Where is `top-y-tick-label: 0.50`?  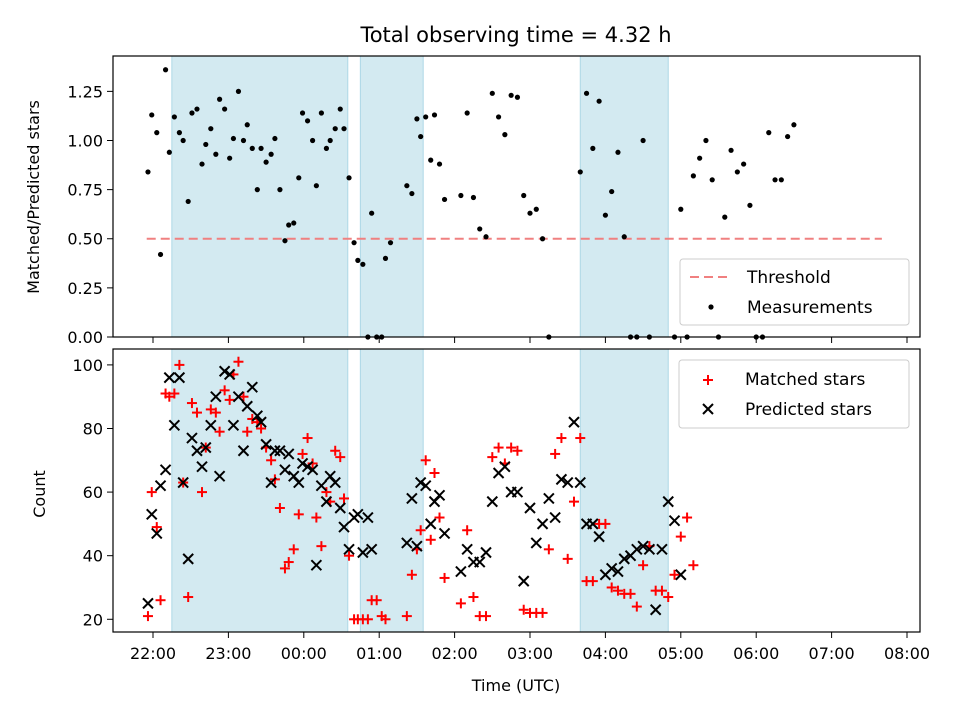
top-y-tick-label: 0.50 is located at coordinates (85, 239).